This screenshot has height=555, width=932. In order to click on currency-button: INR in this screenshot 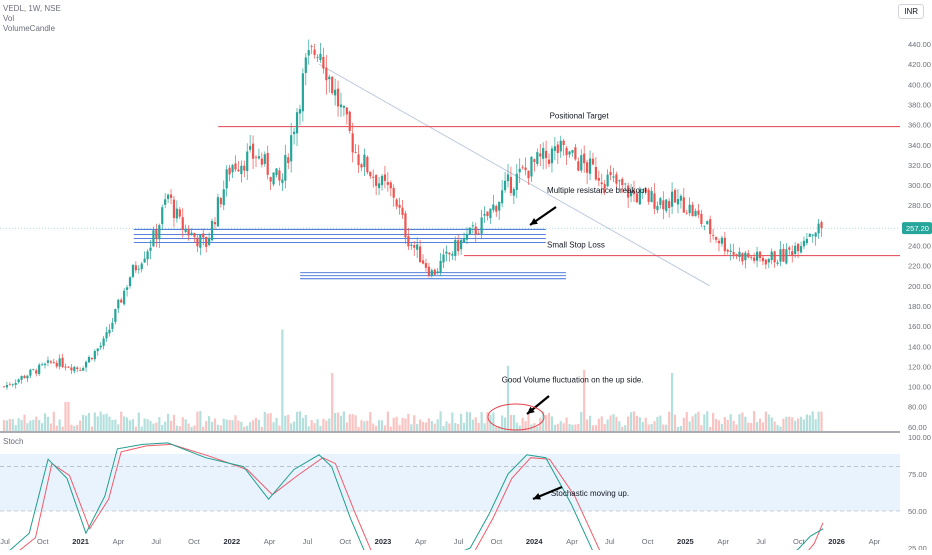, I will do `click(911, 11)`.